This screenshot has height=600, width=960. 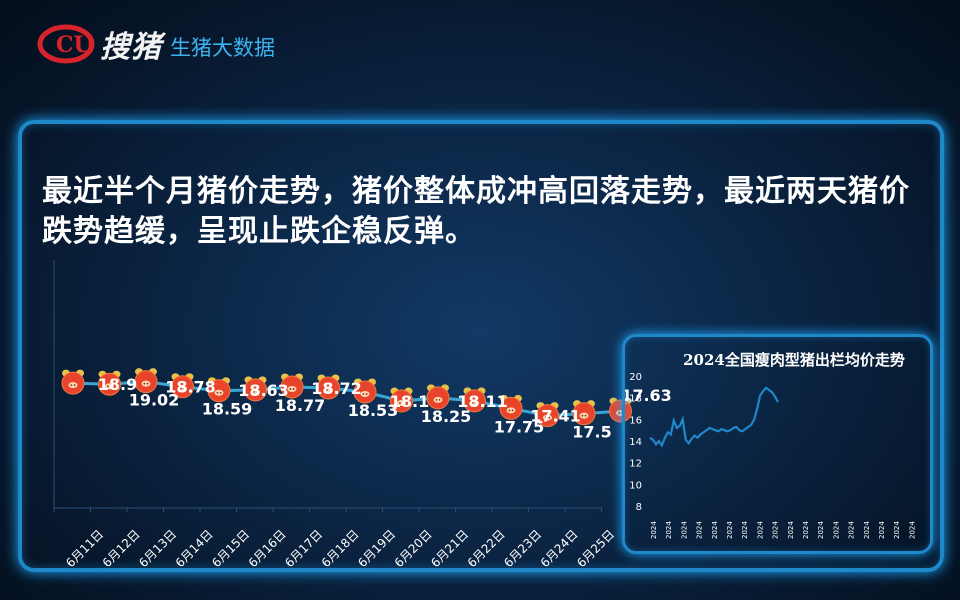 I want to click on data-label: 18.78, so click(x=190, y=387).